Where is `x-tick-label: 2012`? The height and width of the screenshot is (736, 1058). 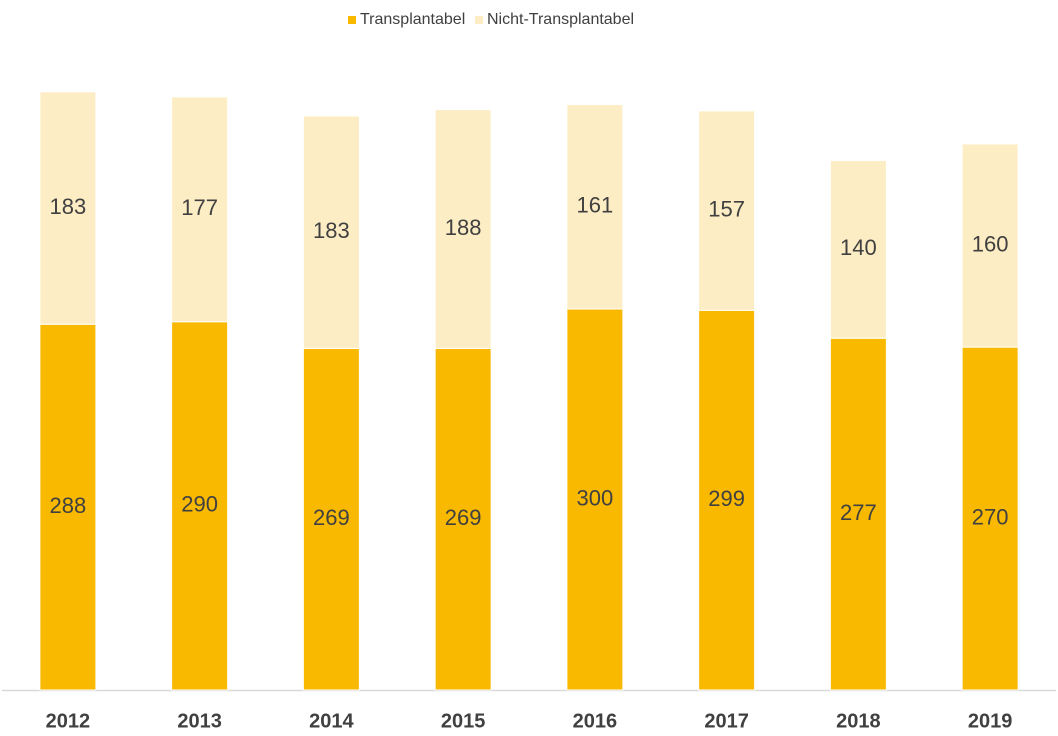
x-tick-label: 2012 is located at coordinates (68, 721).